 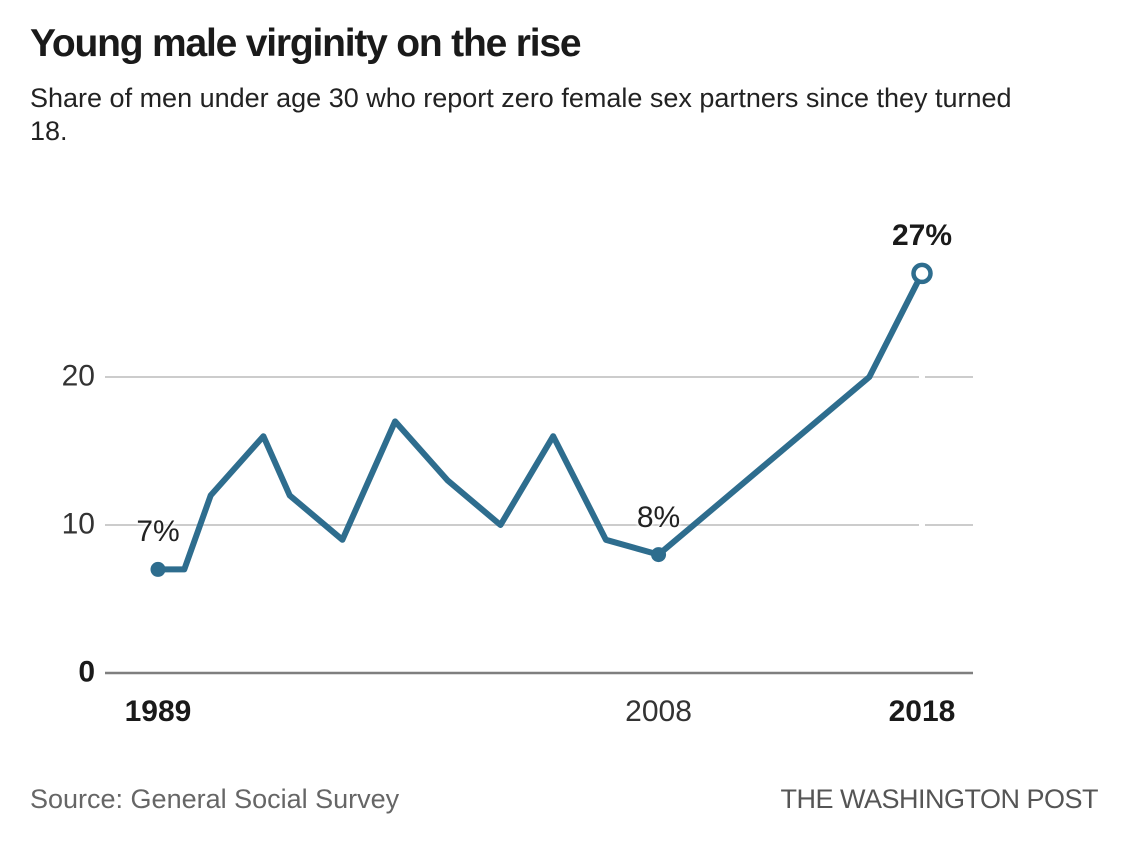 I want to click on chart-title: Young male virginity on the rise, so click(x=306, y=43).